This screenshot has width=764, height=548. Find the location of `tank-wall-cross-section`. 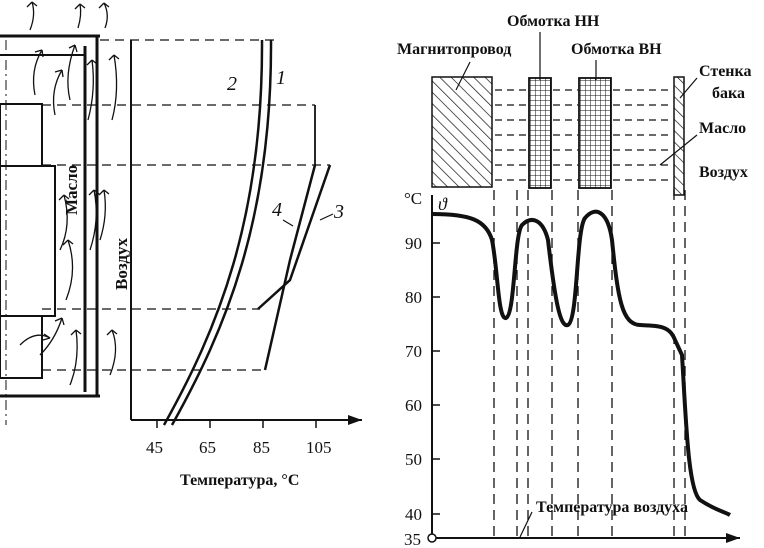

tank-wall-cross-section is located at coordinates (679, 136).